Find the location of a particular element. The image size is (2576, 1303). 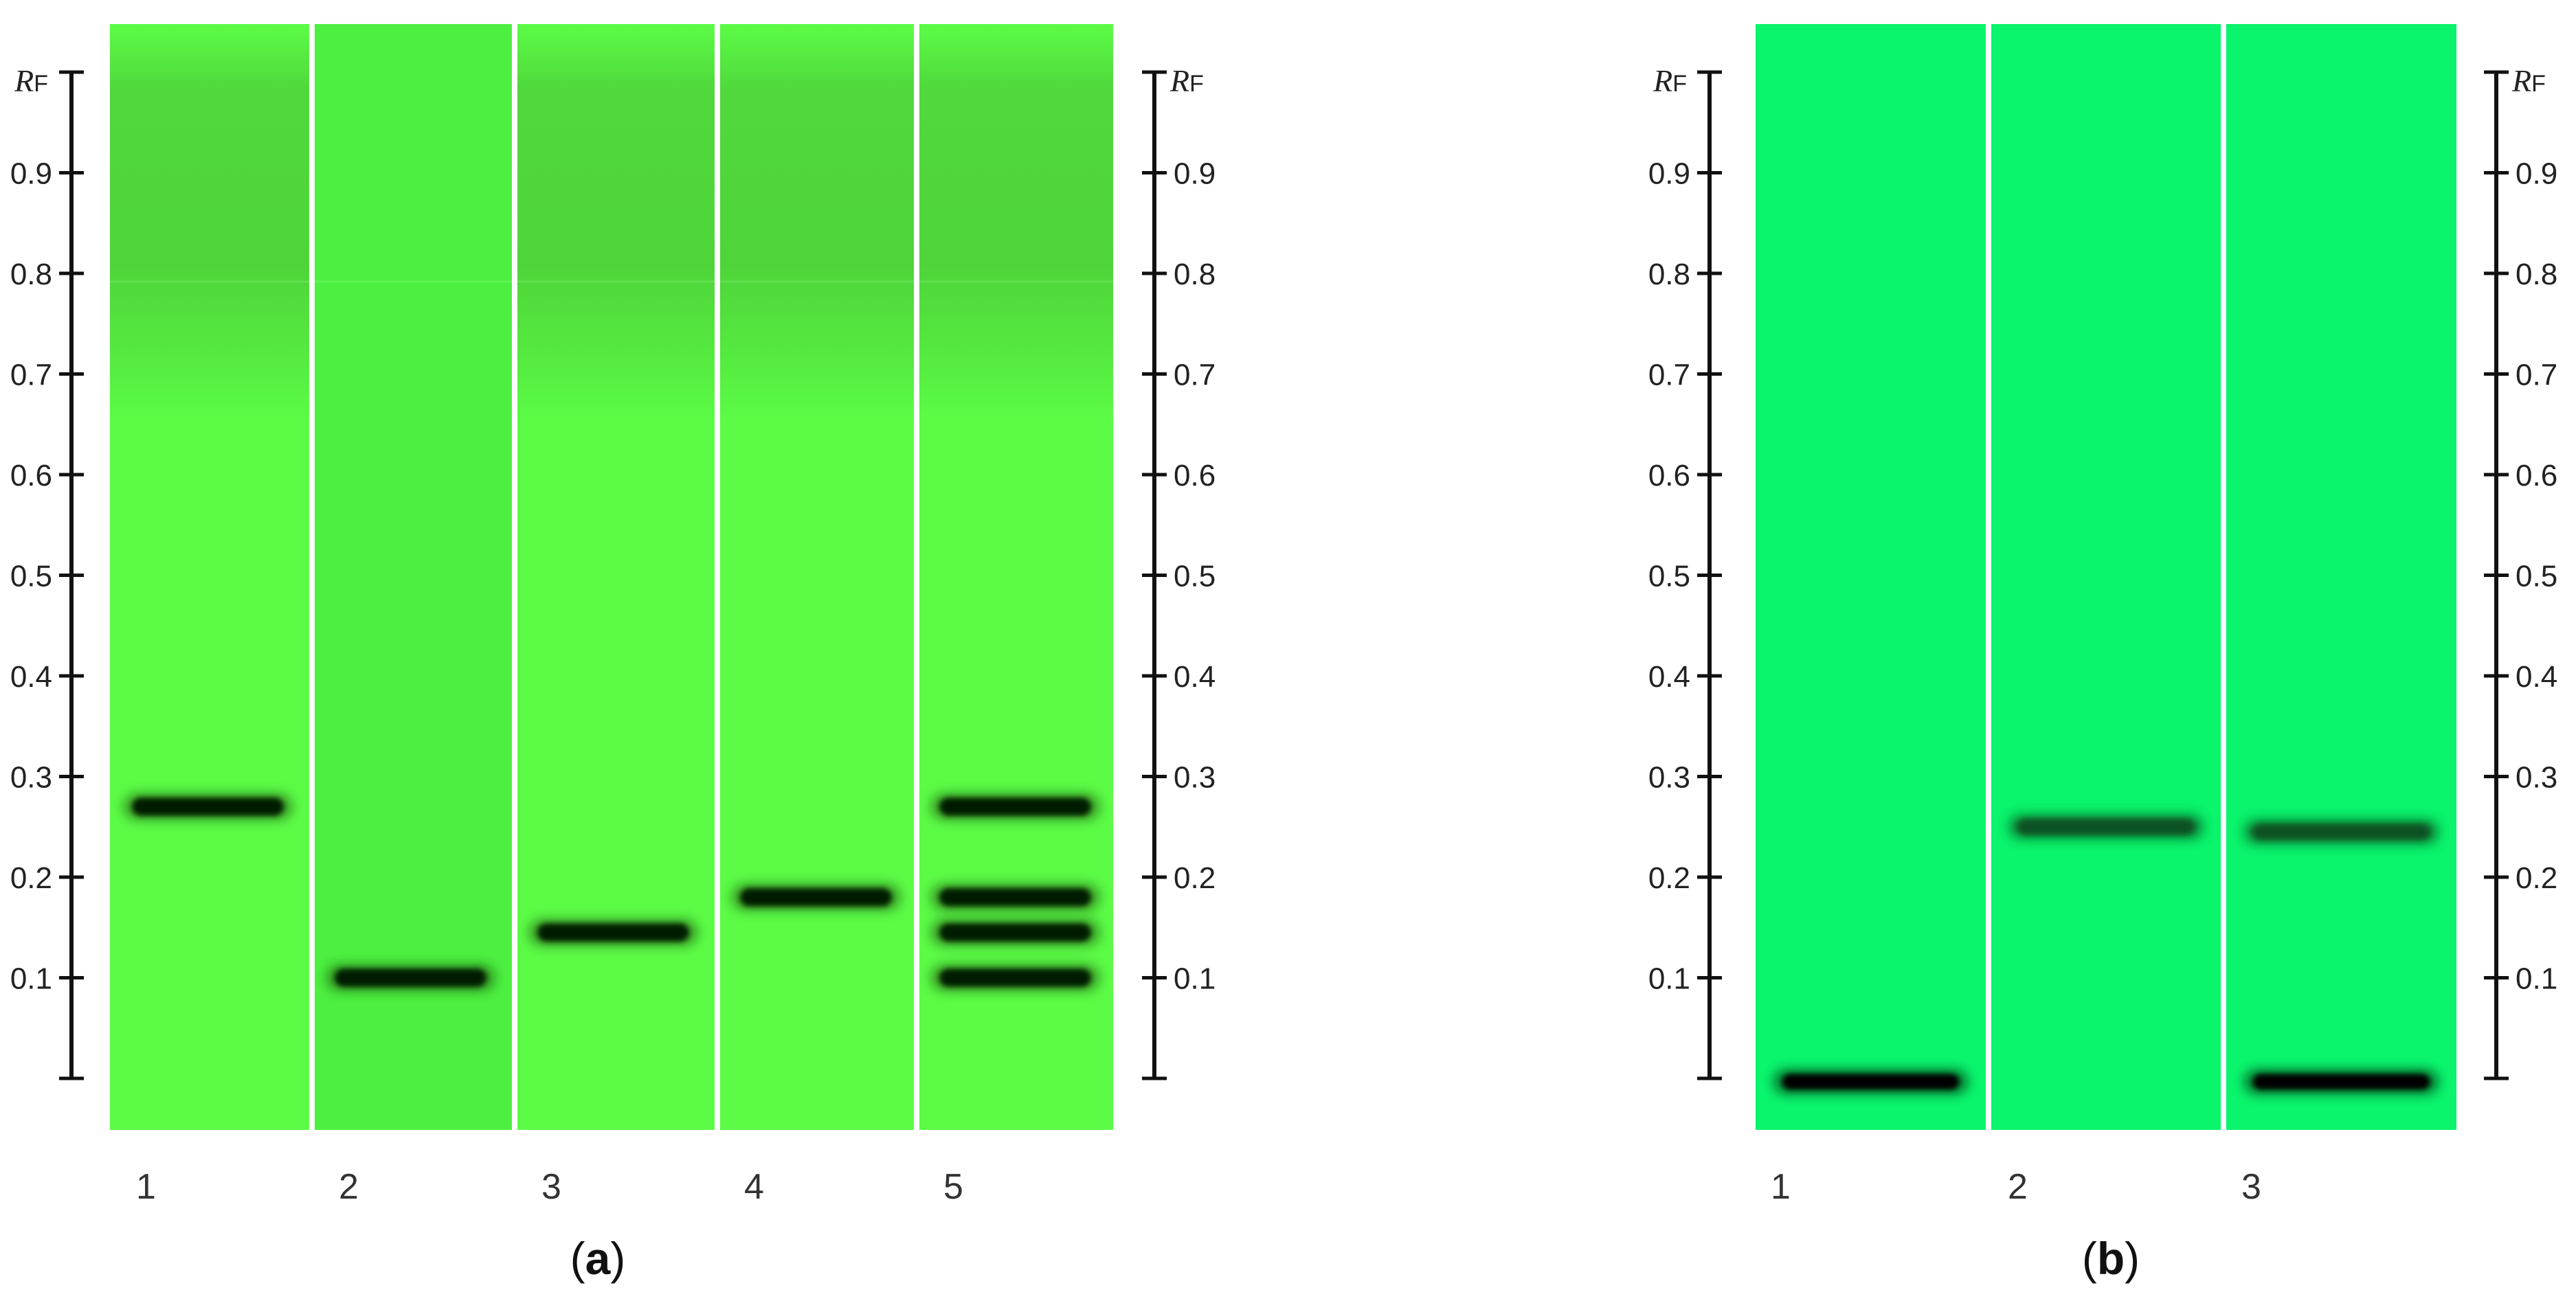

panel-b-caption: (b) is located at coordinates (2111, 1258).